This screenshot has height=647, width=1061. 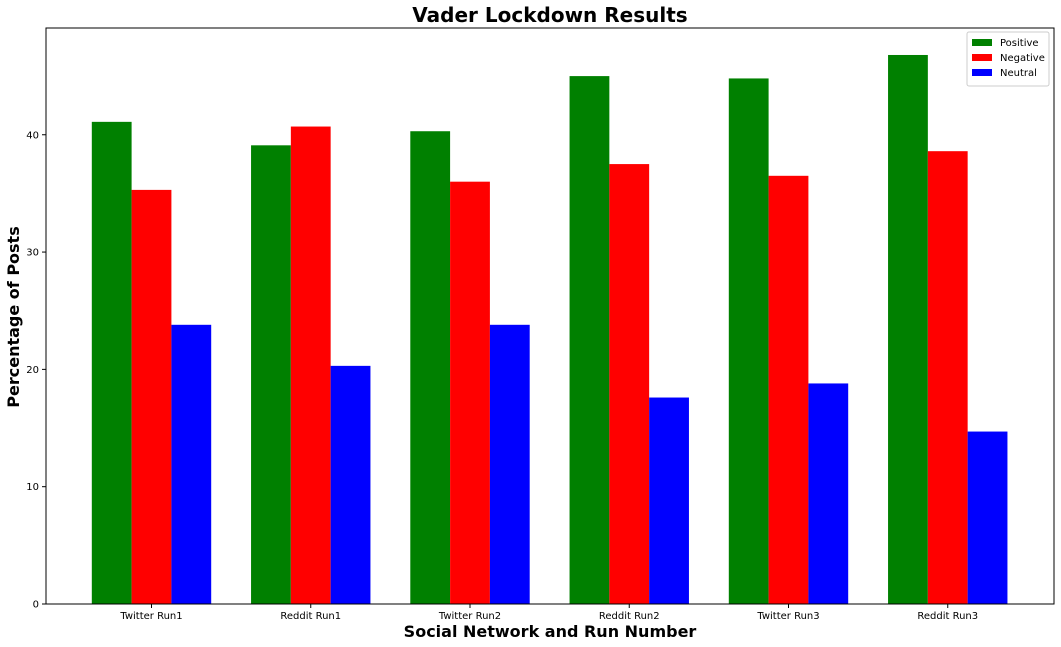 I want to click on x-tick-label: Reddit Run1, so click(x=310, y=616).